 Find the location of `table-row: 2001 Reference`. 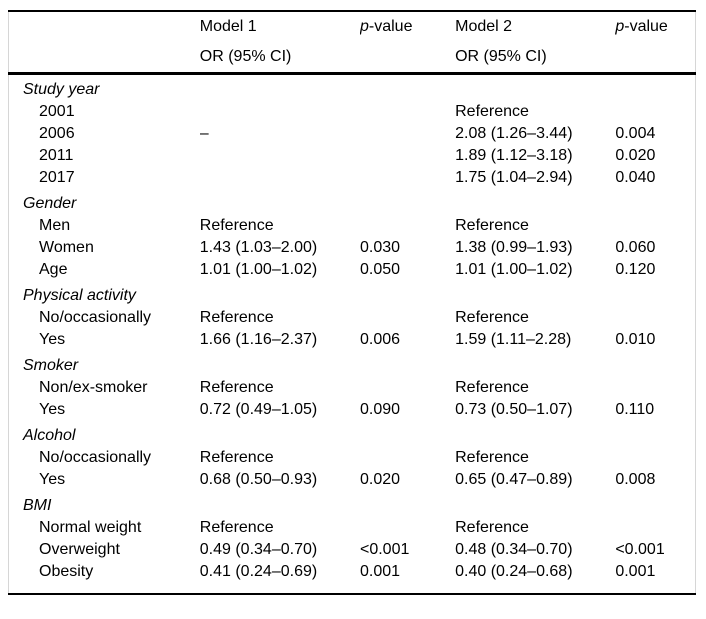

table-row: 2001 Reference is located at coordinates (352, 112).